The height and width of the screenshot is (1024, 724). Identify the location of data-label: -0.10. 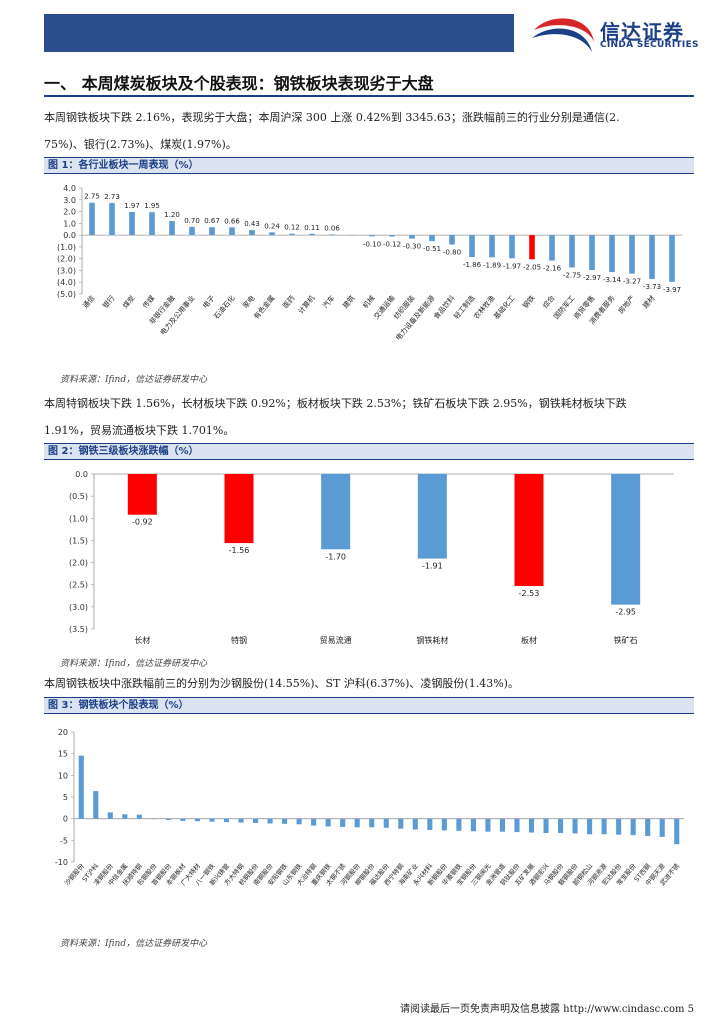
(372, 244).